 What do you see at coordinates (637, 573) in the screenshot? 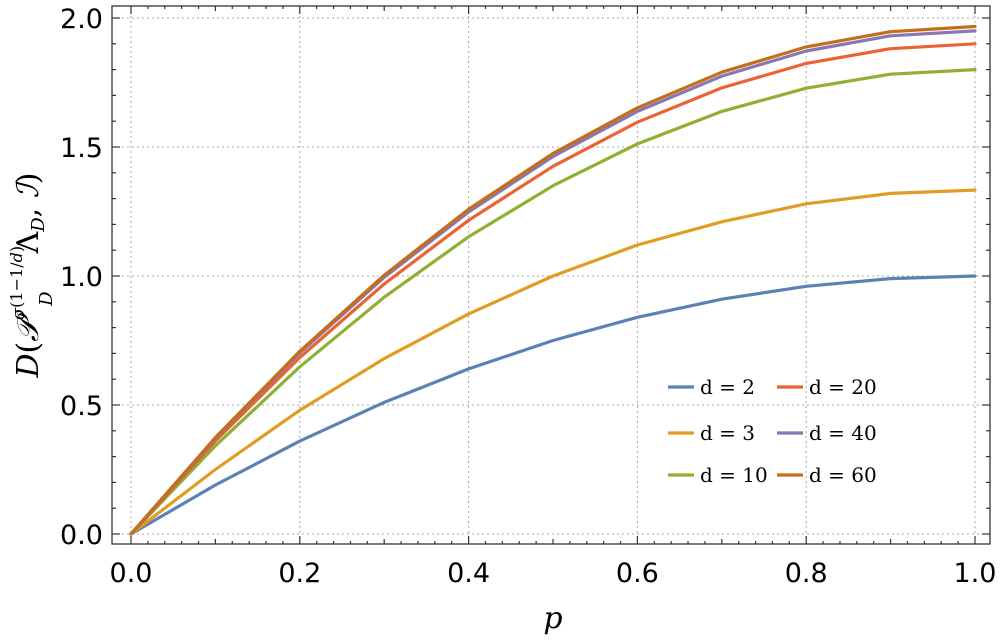
I see `x-tick-label: 0.6` at bounding box center [637, 573].